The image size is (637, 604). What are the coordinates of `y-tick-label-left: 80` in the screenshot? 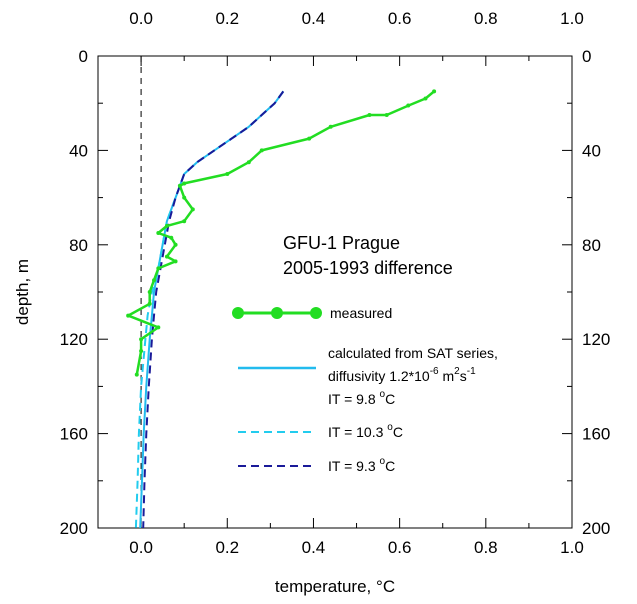 It's located at (78, 245).